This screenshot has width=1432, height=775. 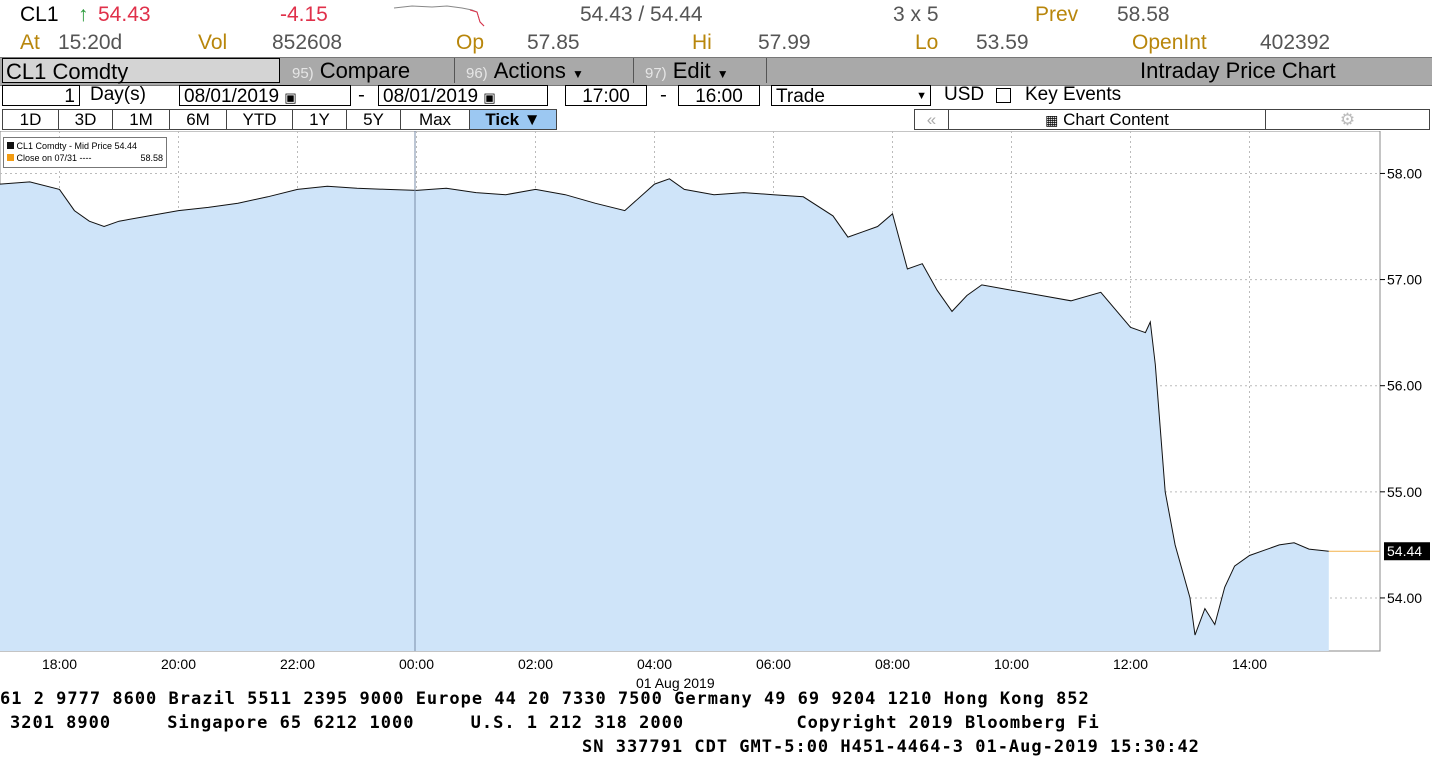 I want to click on legend-series1: CL1 Comdty - Mid Price 54.44, so click(x=77, y=146).